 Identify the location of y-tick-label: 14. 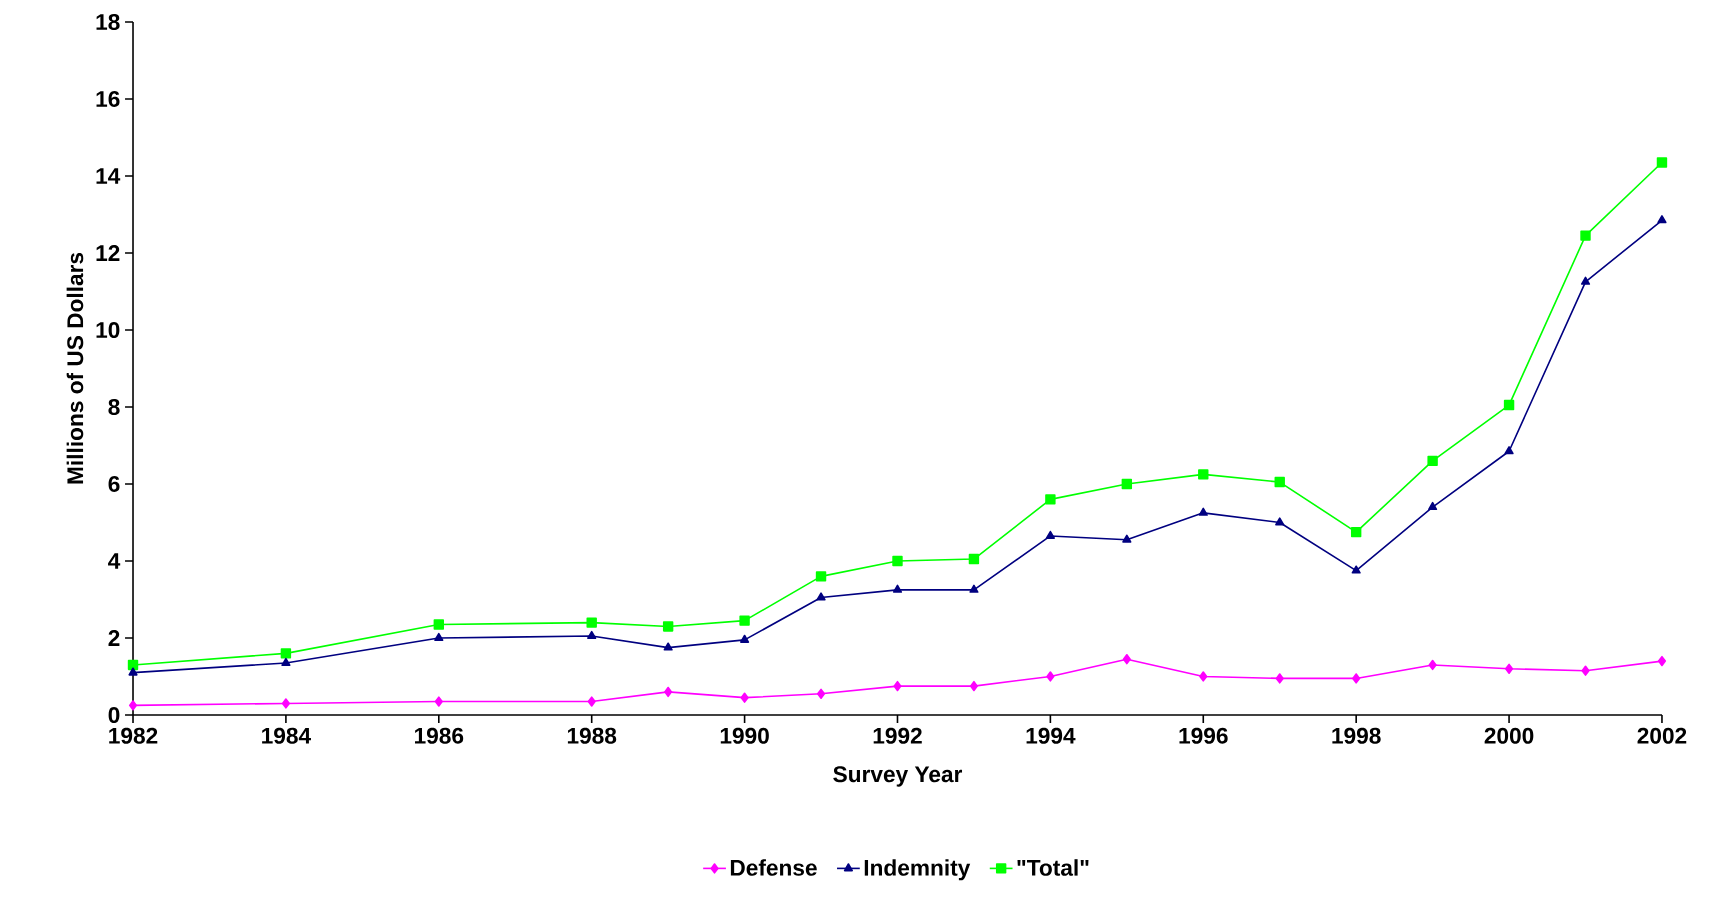
(108, 176).